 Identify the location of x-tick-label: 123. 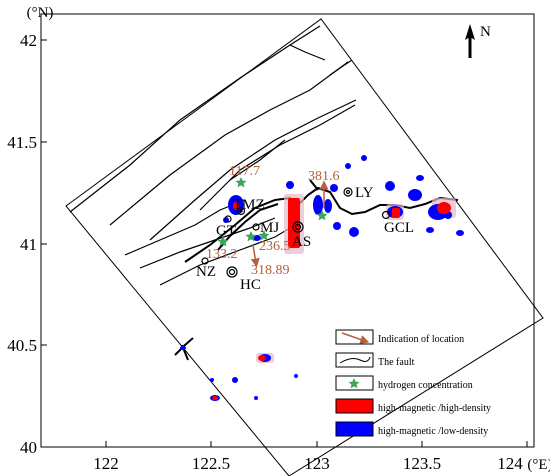
(317, 463).